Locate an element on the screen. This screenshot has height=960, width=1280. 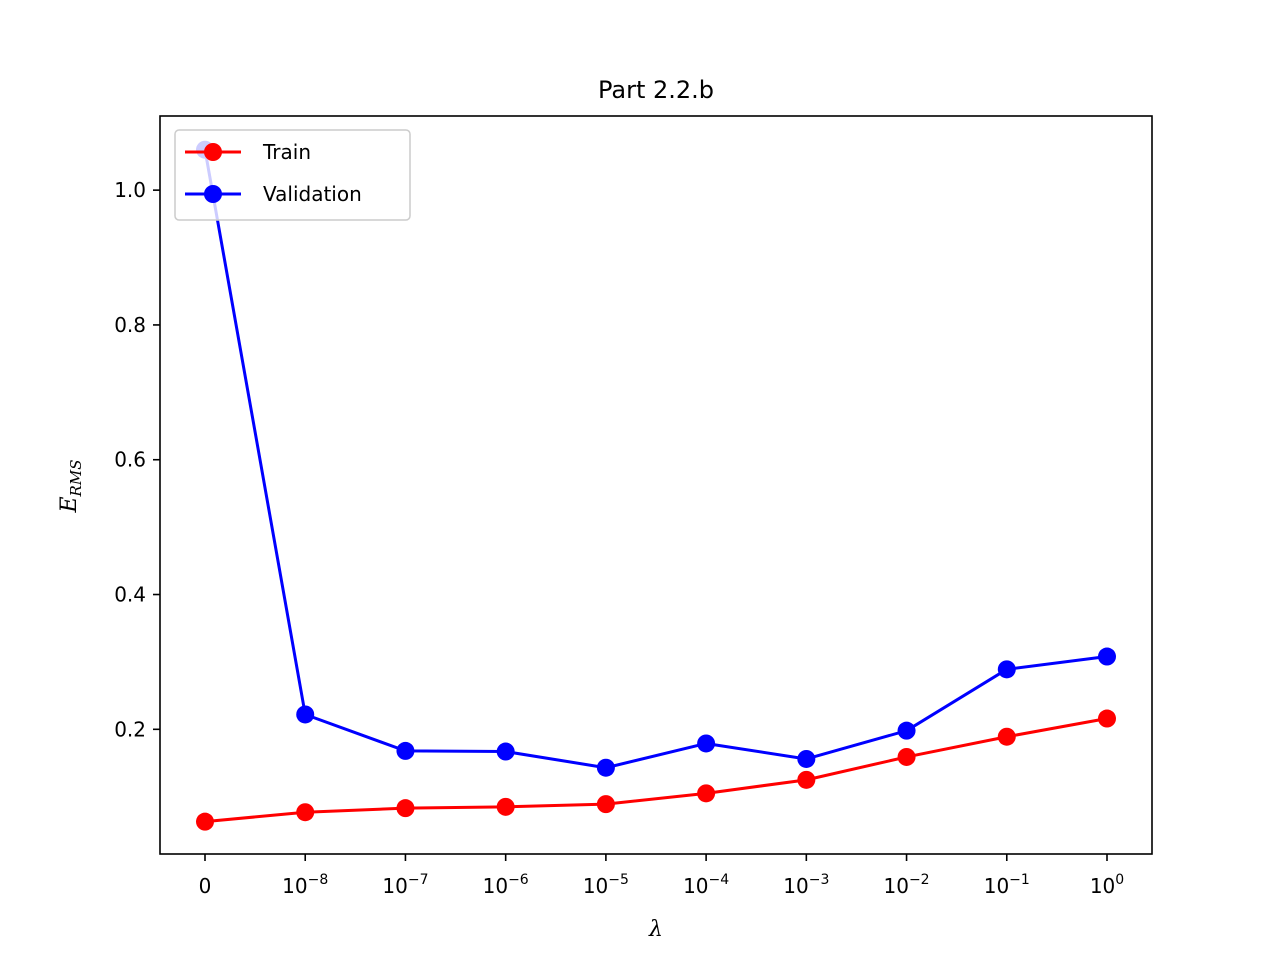
legend-marker-train is located at coordinates (213, 152).